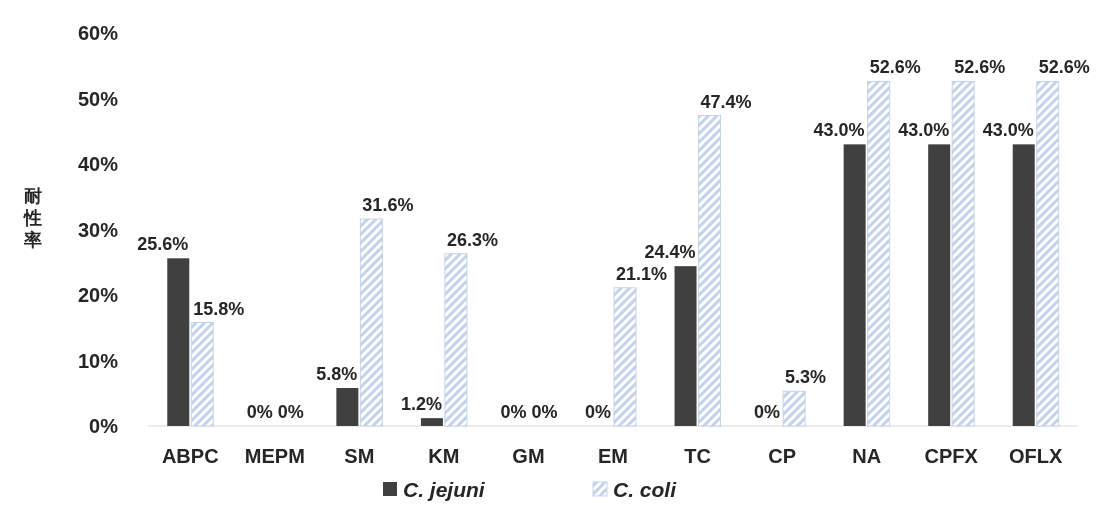 The height and width of the screenshot is (525, 1106). What do you see at coordinates (219, 308) in the screenshot?
I see `data-label: 15.8%` at bounding box center [219, 308].